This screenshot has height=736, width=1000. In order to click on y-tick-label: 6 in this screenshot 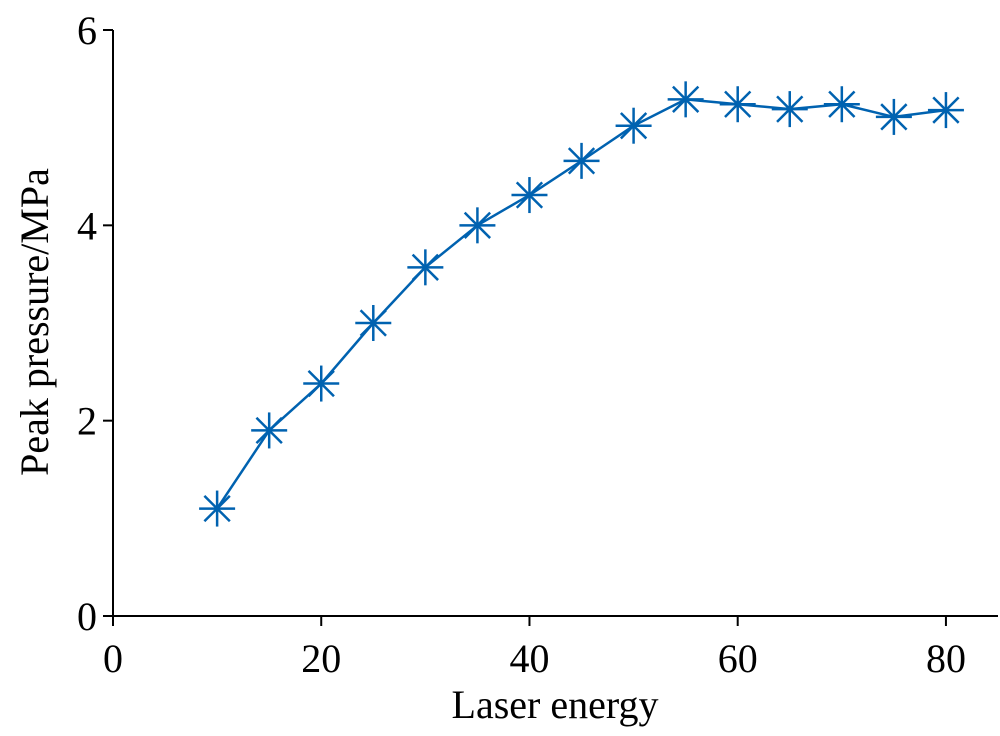, I will do `click(87, 30)`.